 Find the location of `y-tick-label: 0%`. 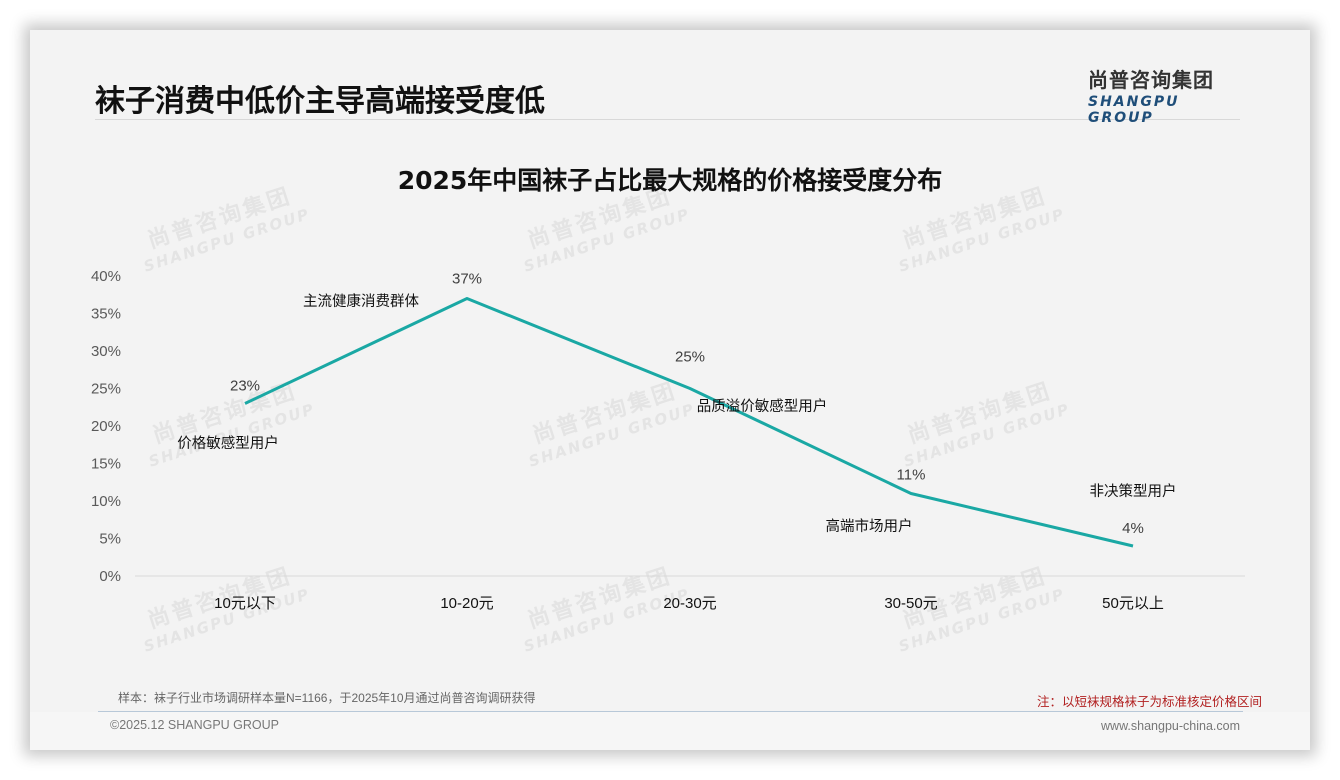

y-tick-label: 0% is located at coordinates (110, 576).